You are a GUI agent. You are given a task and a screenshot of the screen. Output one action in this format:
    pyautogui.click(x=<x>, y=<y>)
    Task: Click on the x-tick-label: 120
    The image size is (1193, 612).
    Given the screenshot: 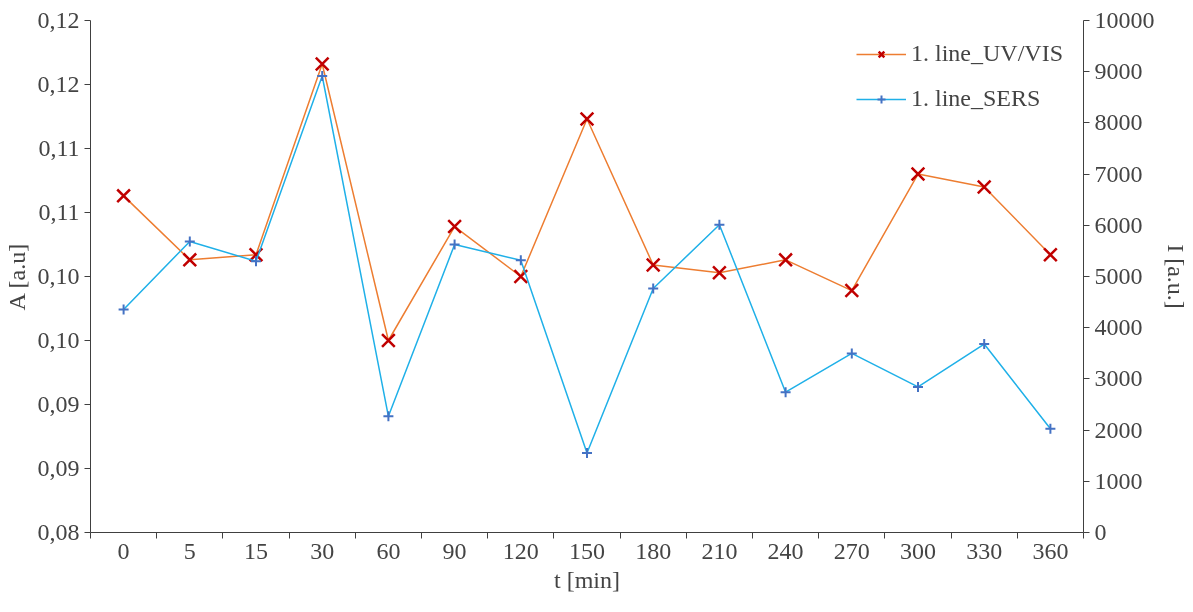 What is the action you would take?
    pyautogui.click(x=520, y=550)
    